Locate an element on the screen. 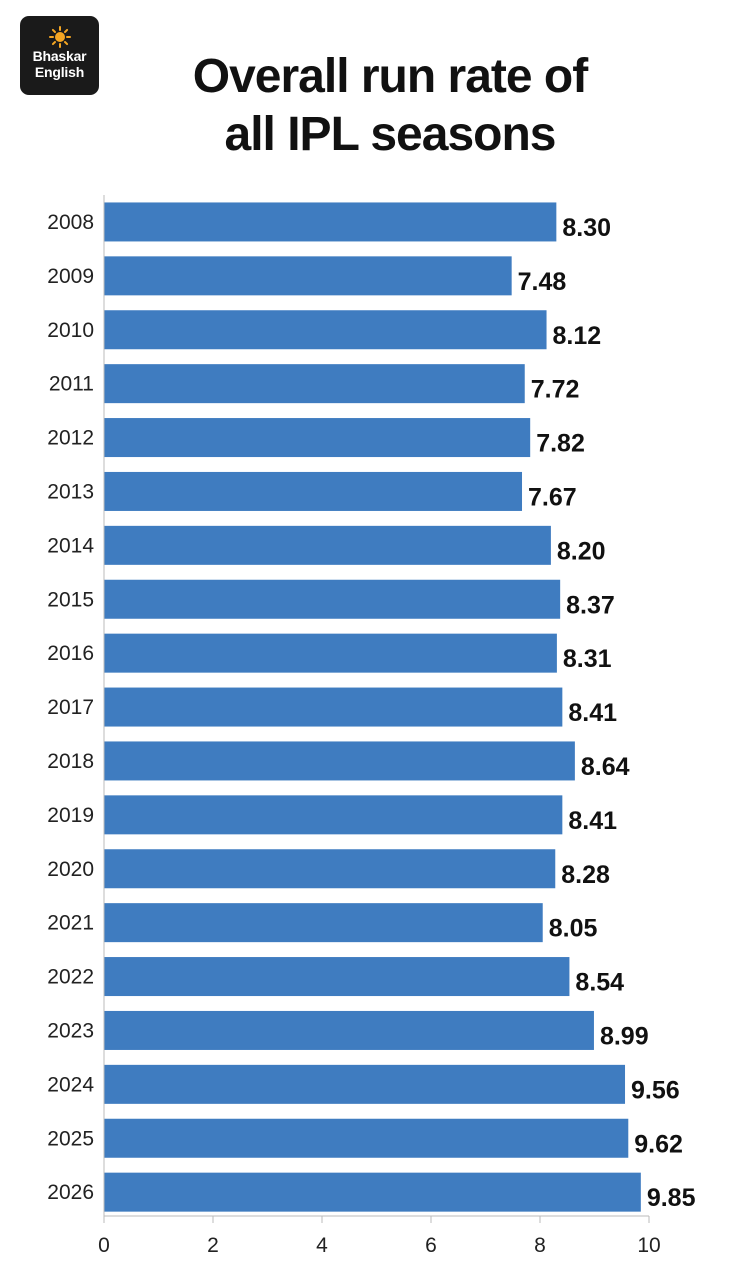 The height and width of the screenshot is (1283, 731). bar-2026 is located at coordinates (372, 1192).